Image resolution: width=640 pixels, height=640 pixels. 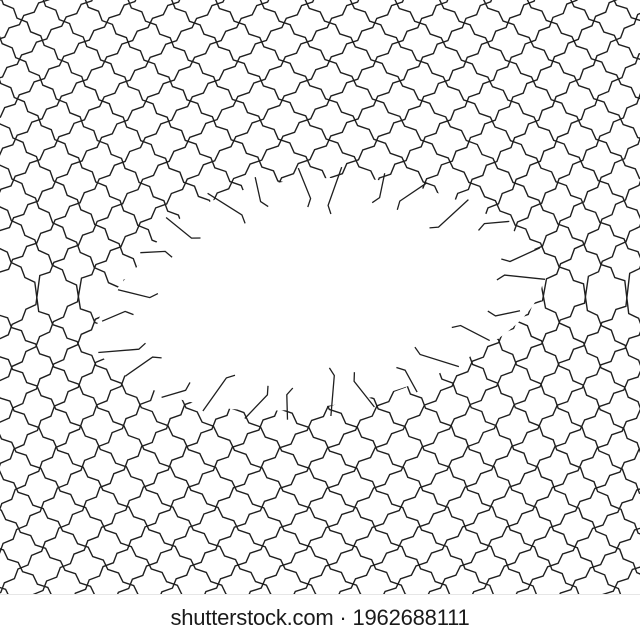 I want to click on watermark-text: shutterstock.com · 1962688111, so click(x=320, y=617).